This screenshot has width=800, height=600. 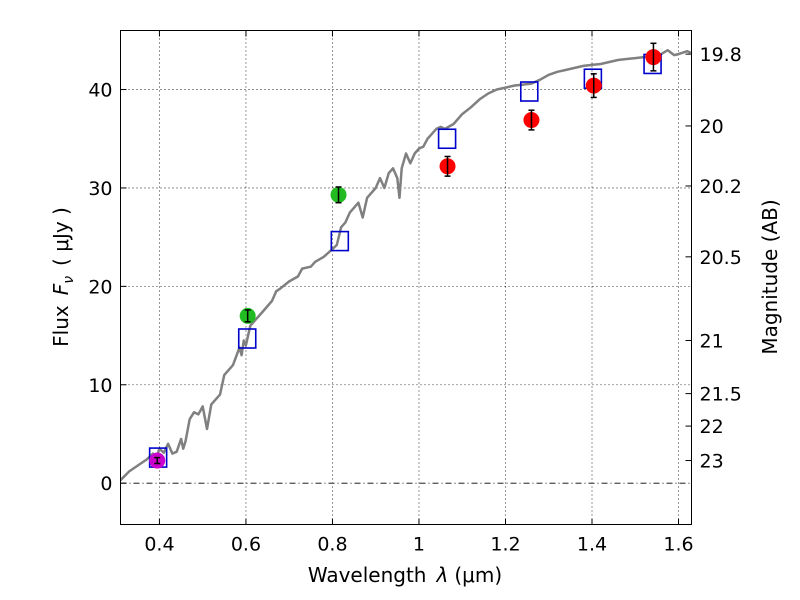 What do you see at coordinates (100, 287) in the screenshot?
I see `y-tick-label: 20` at bounding box center [100, 287].